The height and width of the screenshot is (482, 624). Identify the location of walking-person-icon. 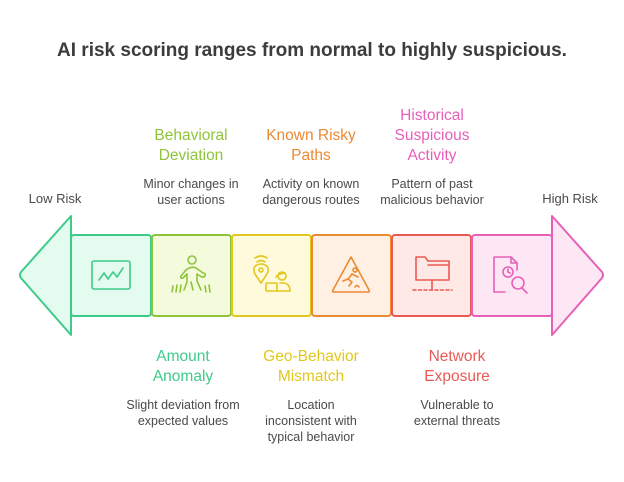
(191, 274).